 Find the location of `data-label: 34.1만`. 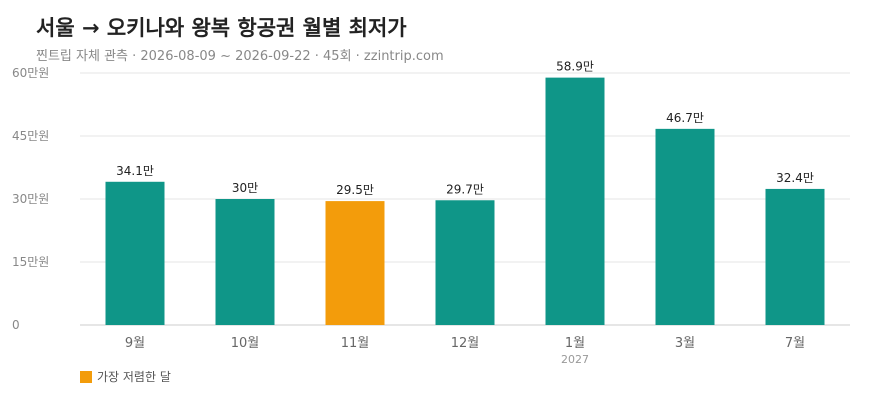

data-label: 34.1만 is located at coordinates (135, 171).